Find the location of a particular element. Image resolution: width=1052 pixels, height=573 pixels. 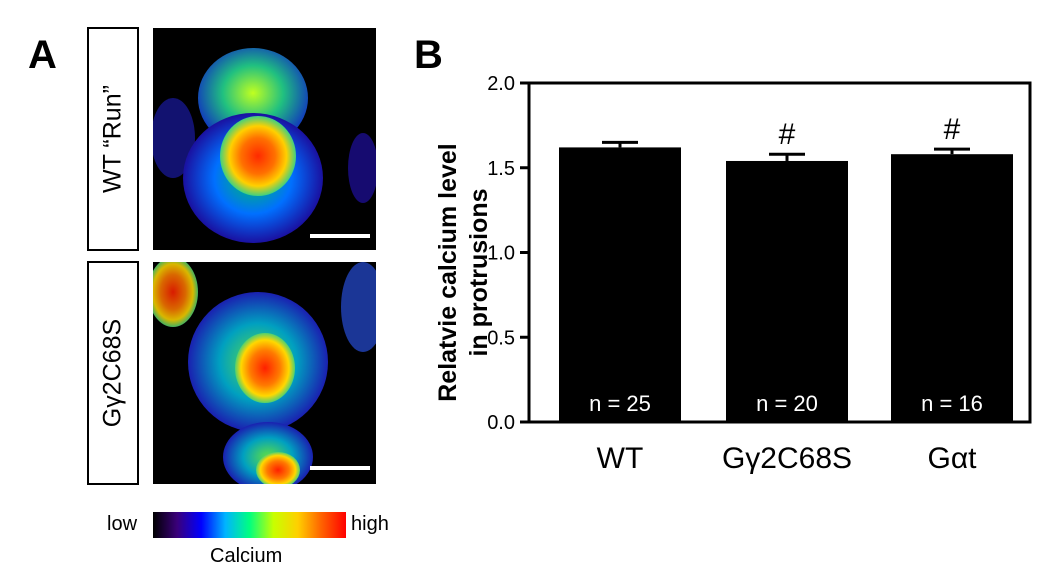

bar-n-label: n = 16 is located at coordinates (952, 403).